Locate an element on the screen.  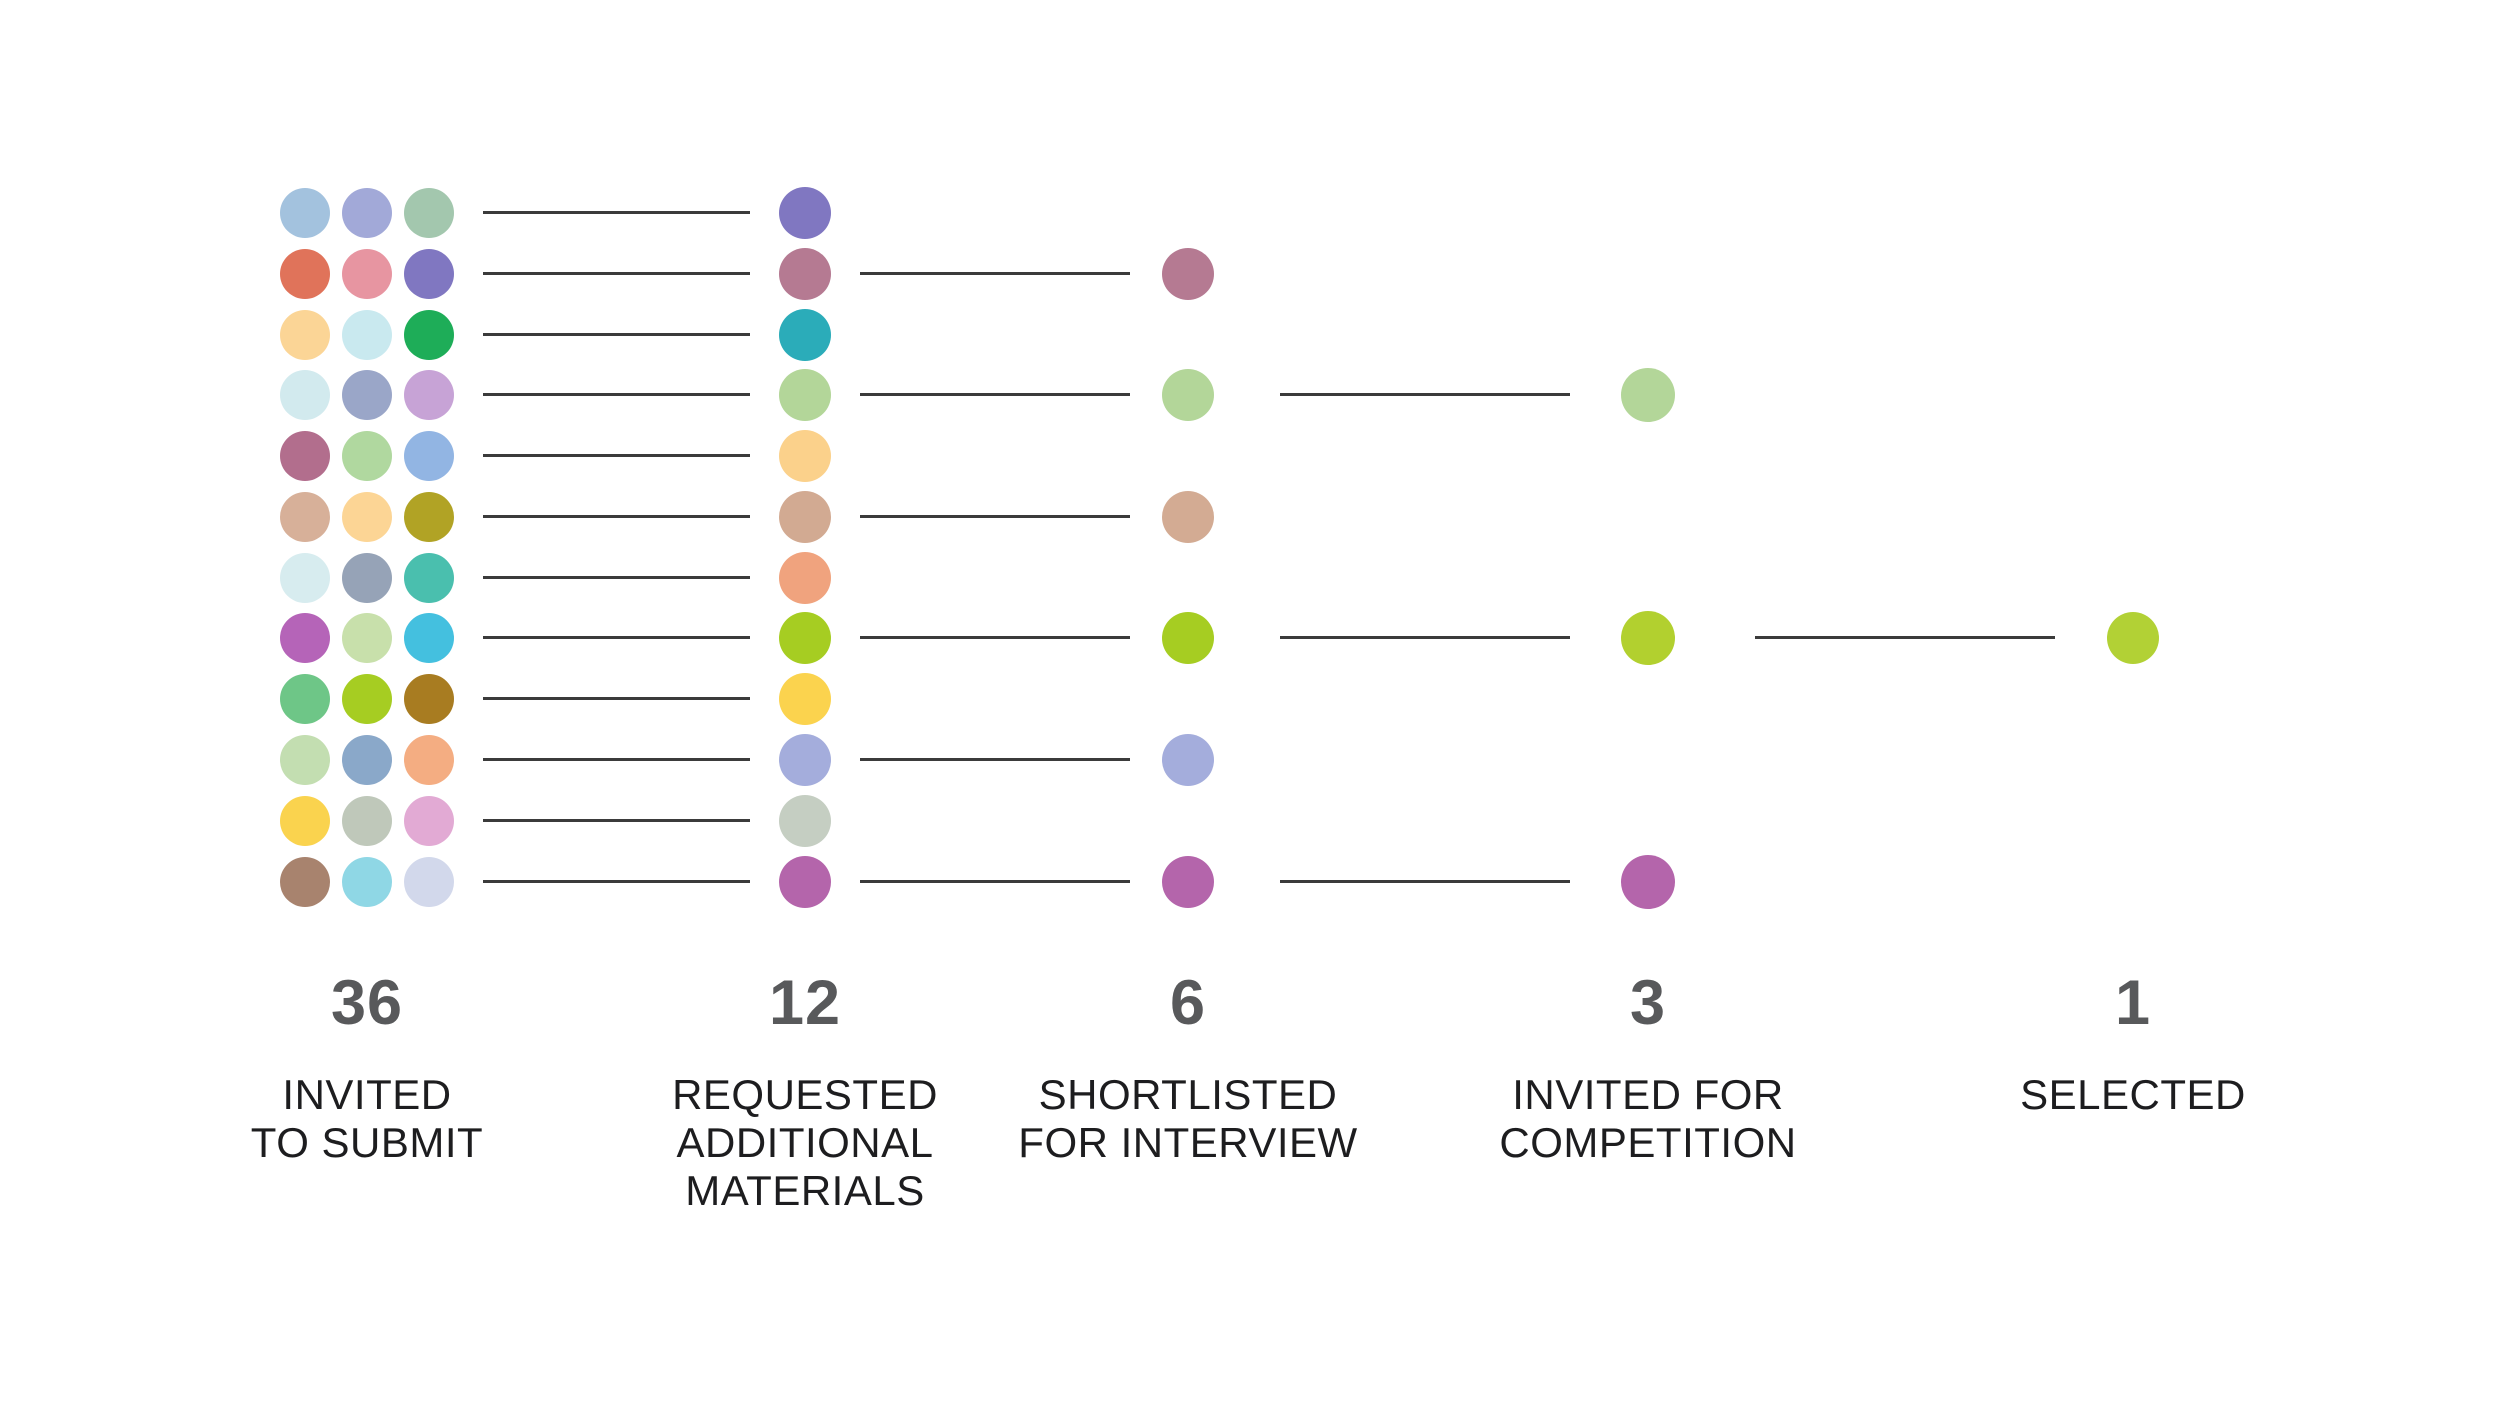
stage-label: REQUESTED ADDITIONAL MATERIALS is located at coordinates (805, 1143).